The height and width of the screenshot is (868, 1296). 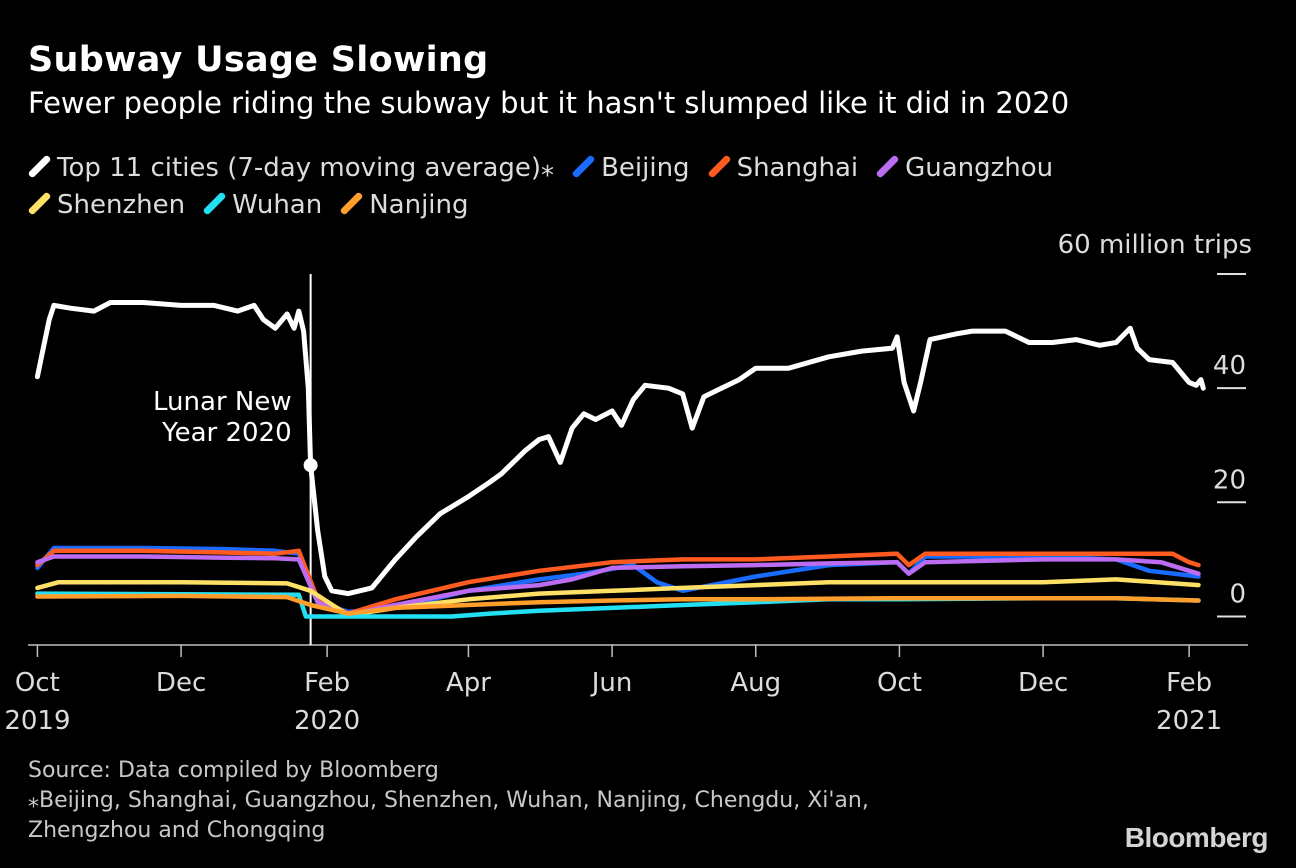 I want to click on legend-label: Shanghai, so click(x=797, y=168).